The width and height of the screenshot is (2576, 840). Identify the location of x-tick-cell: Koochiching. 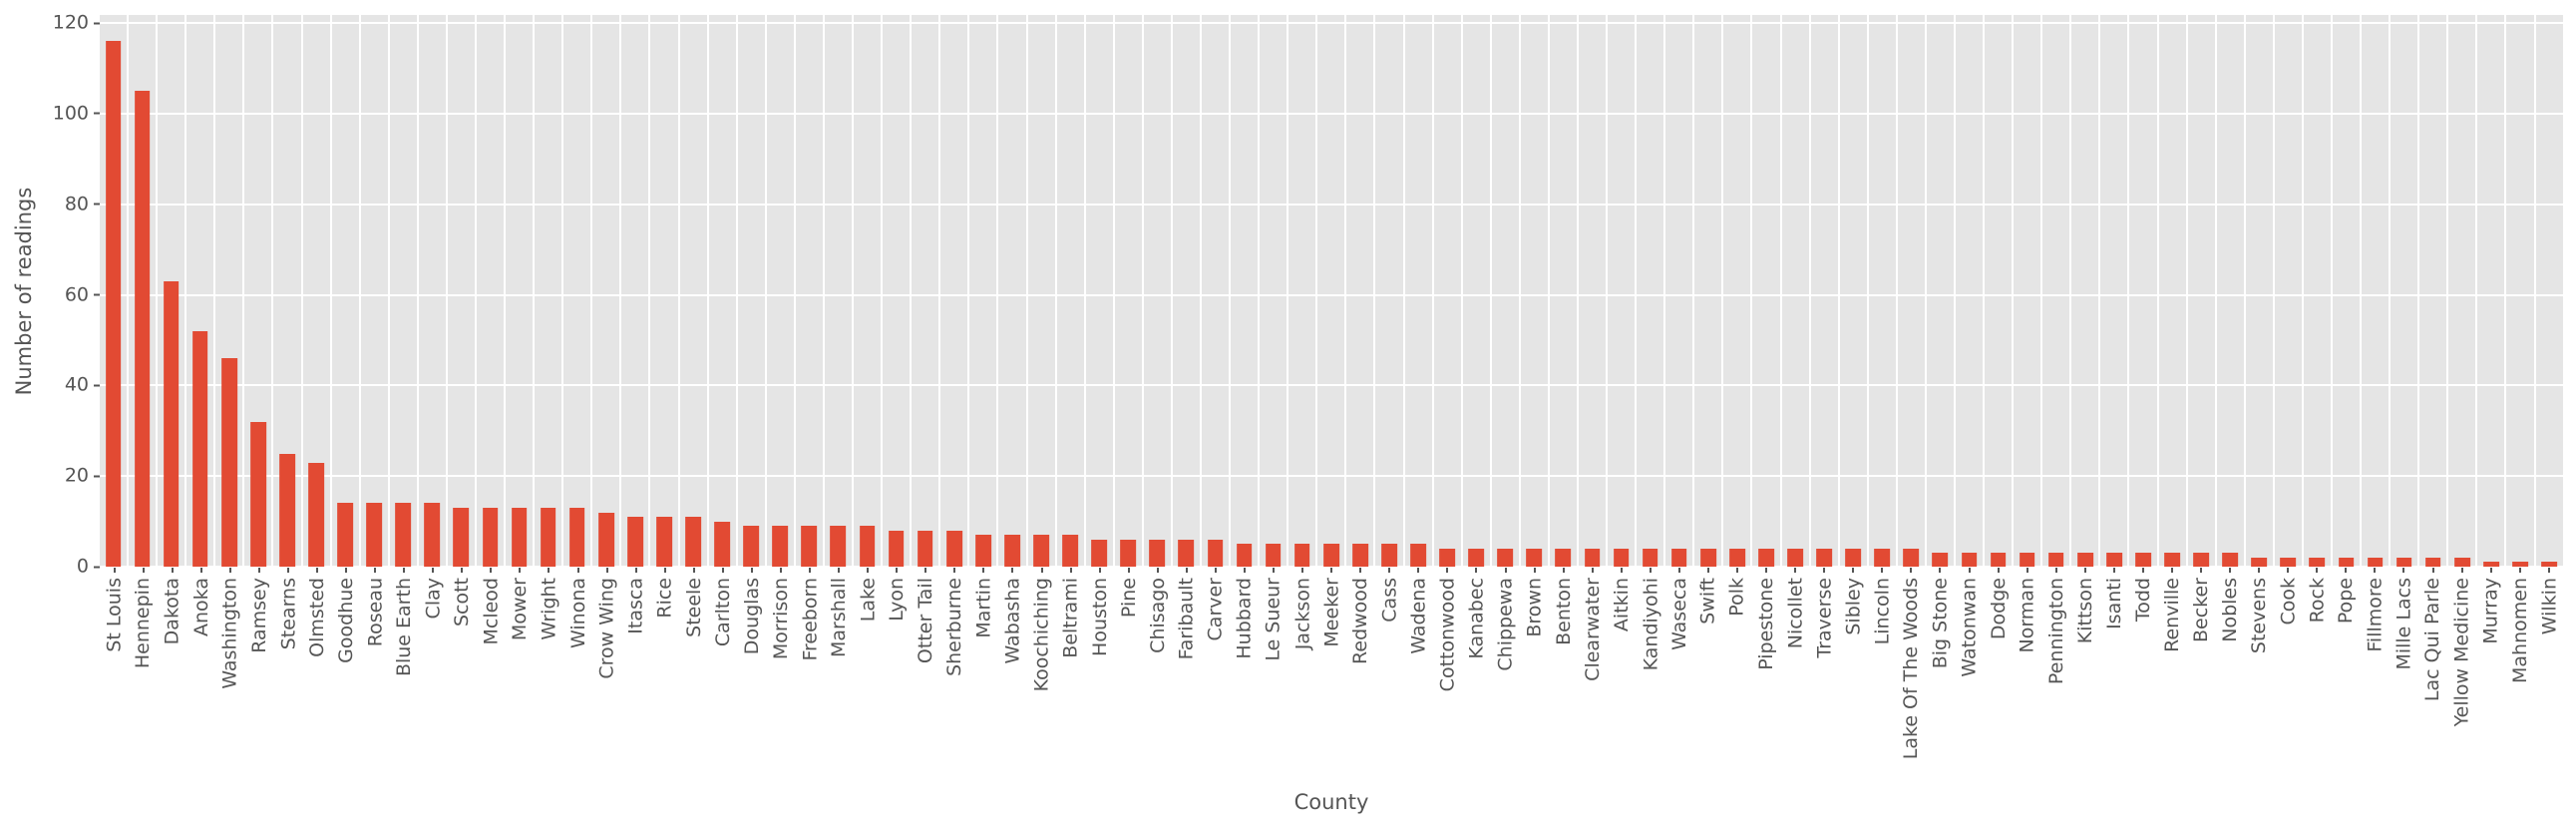
(1041, 672).